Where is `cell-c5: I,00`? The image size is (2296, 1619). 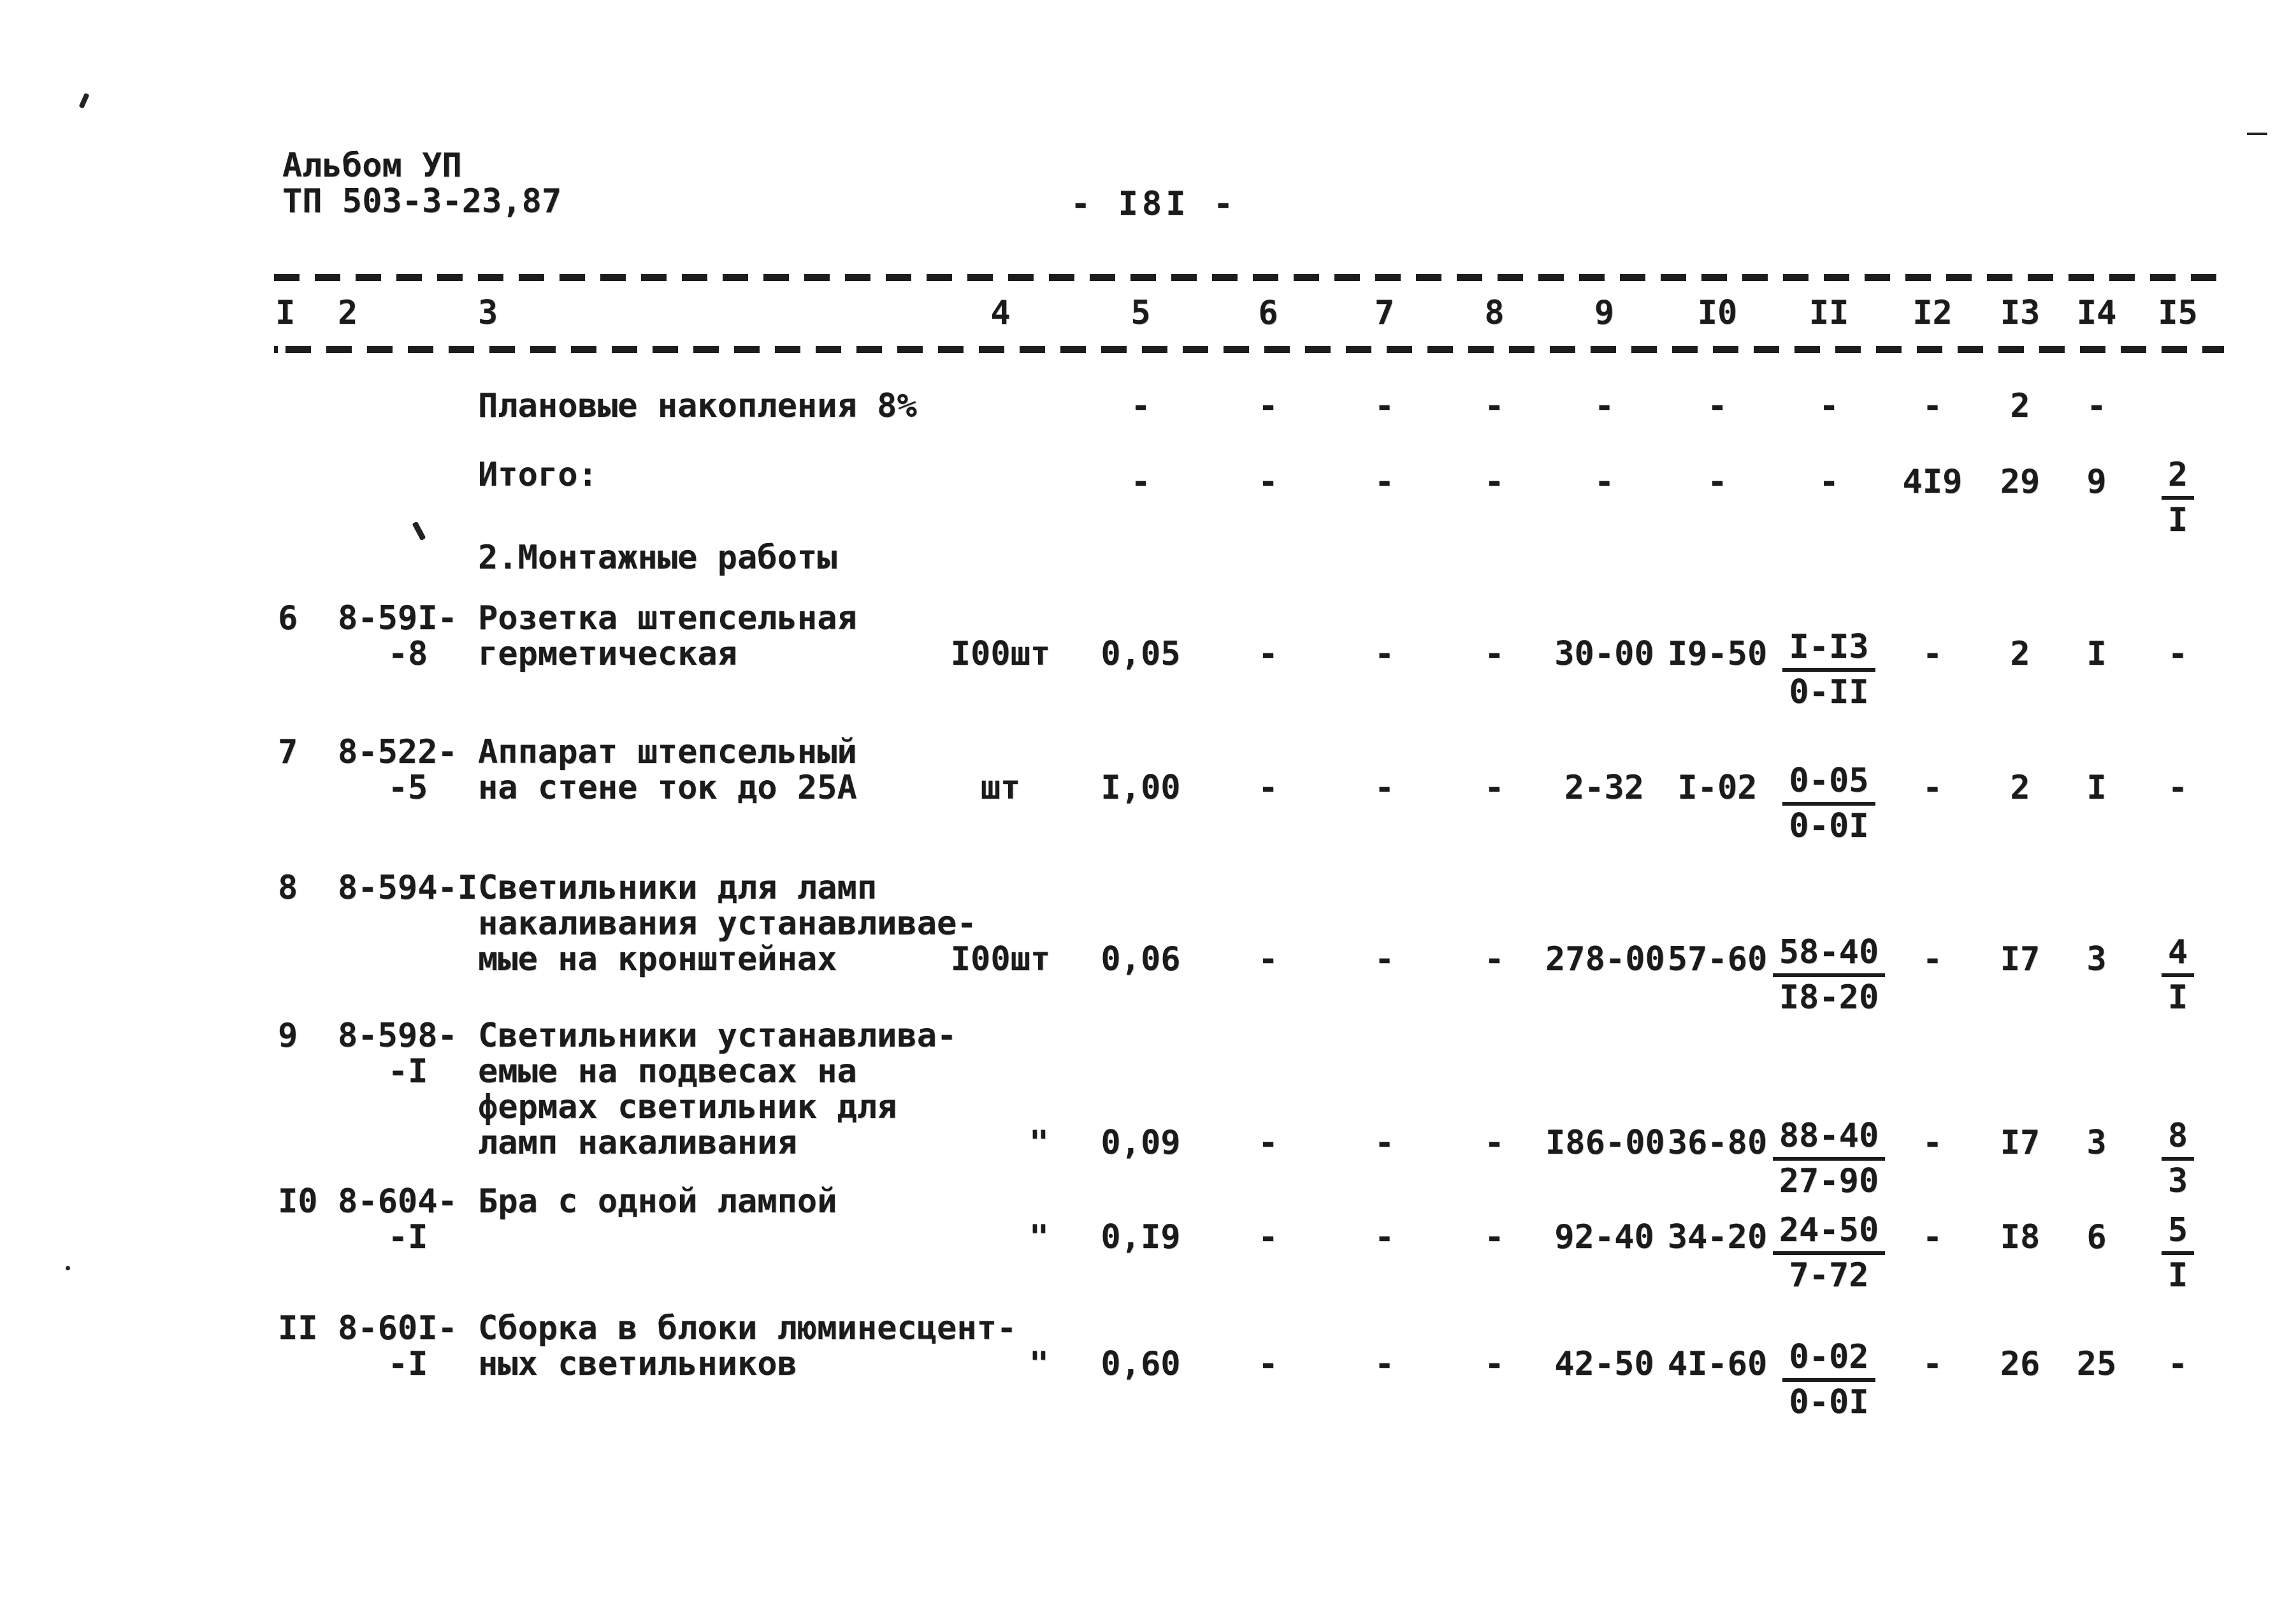
cell-c5: I,00 is located at coordinates (1141, 788).